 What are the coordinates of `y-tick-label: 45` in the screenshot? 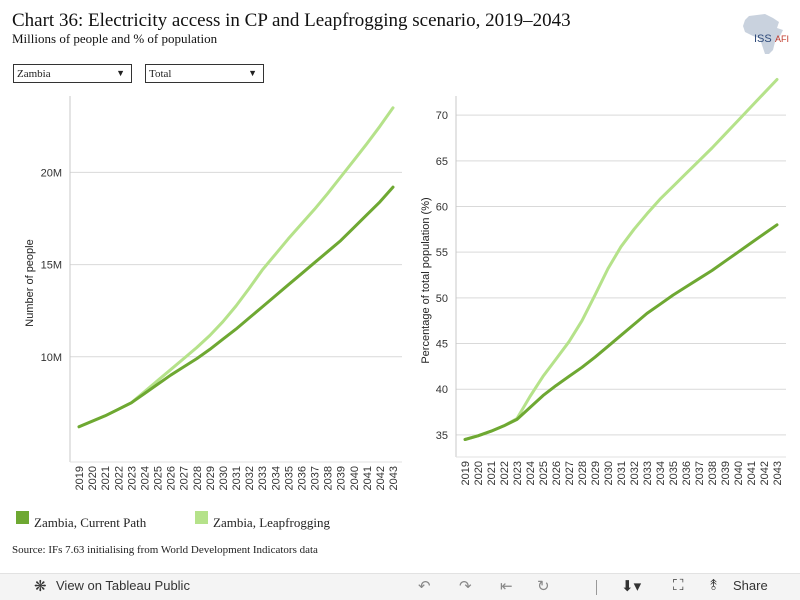 It's located at (442, 345).